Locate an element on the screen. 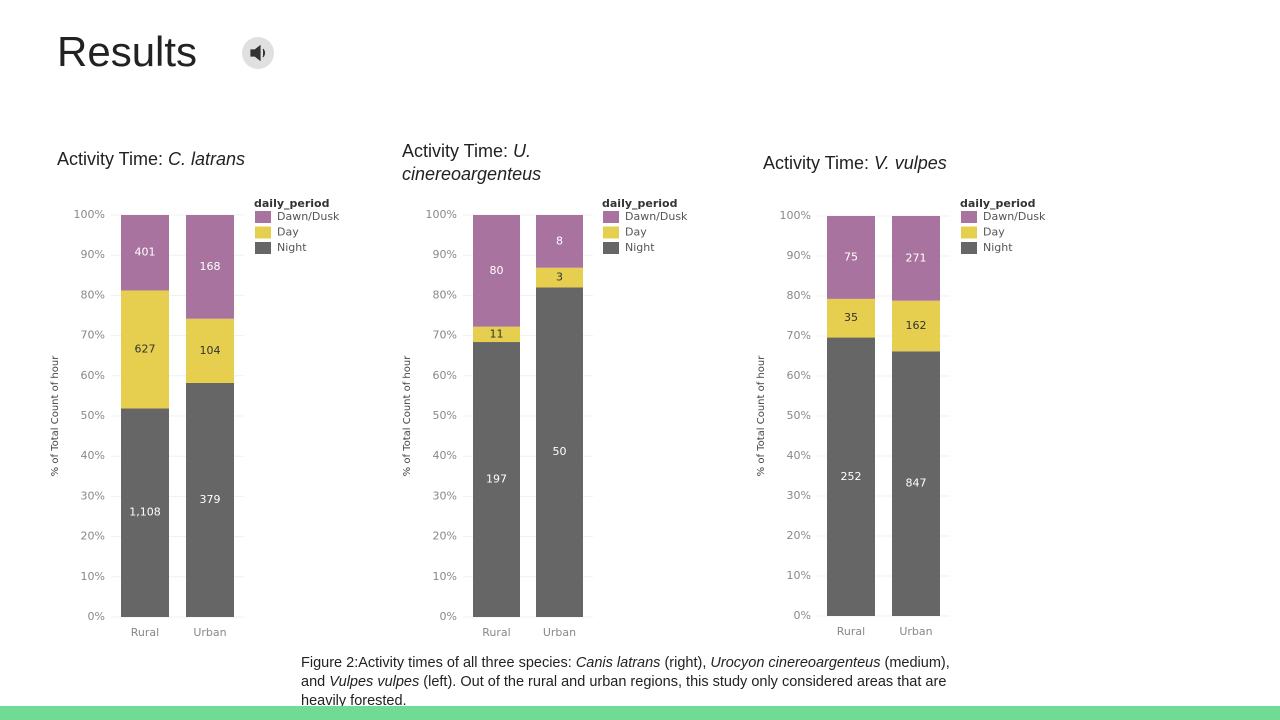 The width and height of the screenshot is (1280, 720). data-label: 271 is located at coordinates (916, 257).